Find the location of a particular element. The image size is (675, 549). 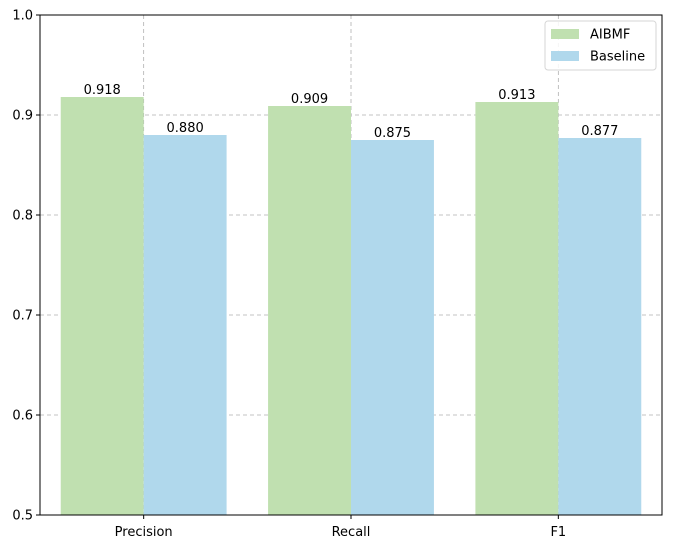

y-tick-label: 0.5 is located at coordinates (22, 516).